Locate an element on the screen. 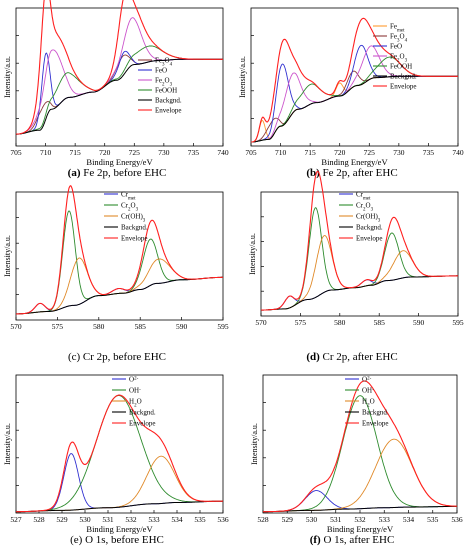  panel-letter: (a) is located at coordinates (74, 173).